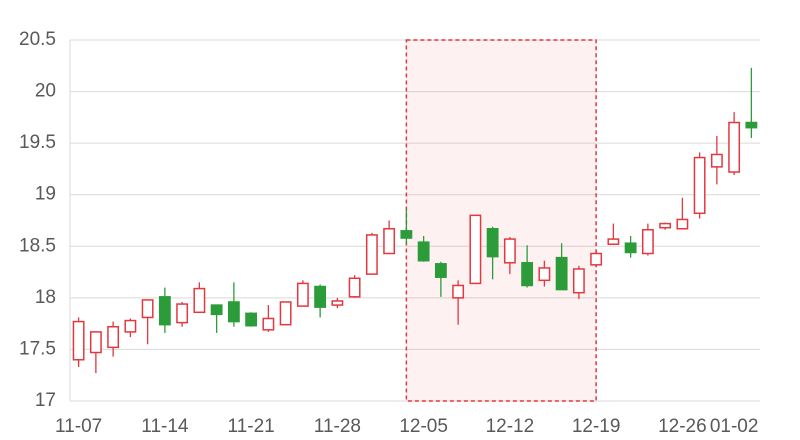 The height and width of the screenshot is (440, 800). Describe the element at coordinates (165, 426) in the screenshot. I see `x-tick-label: 11-14` at that location.